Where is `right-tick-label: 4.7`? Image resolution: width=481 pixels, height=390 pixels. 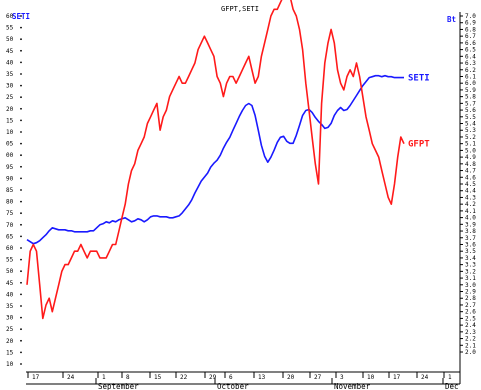
right-tick-label: 4.7 is located at coordinates (470, 171).